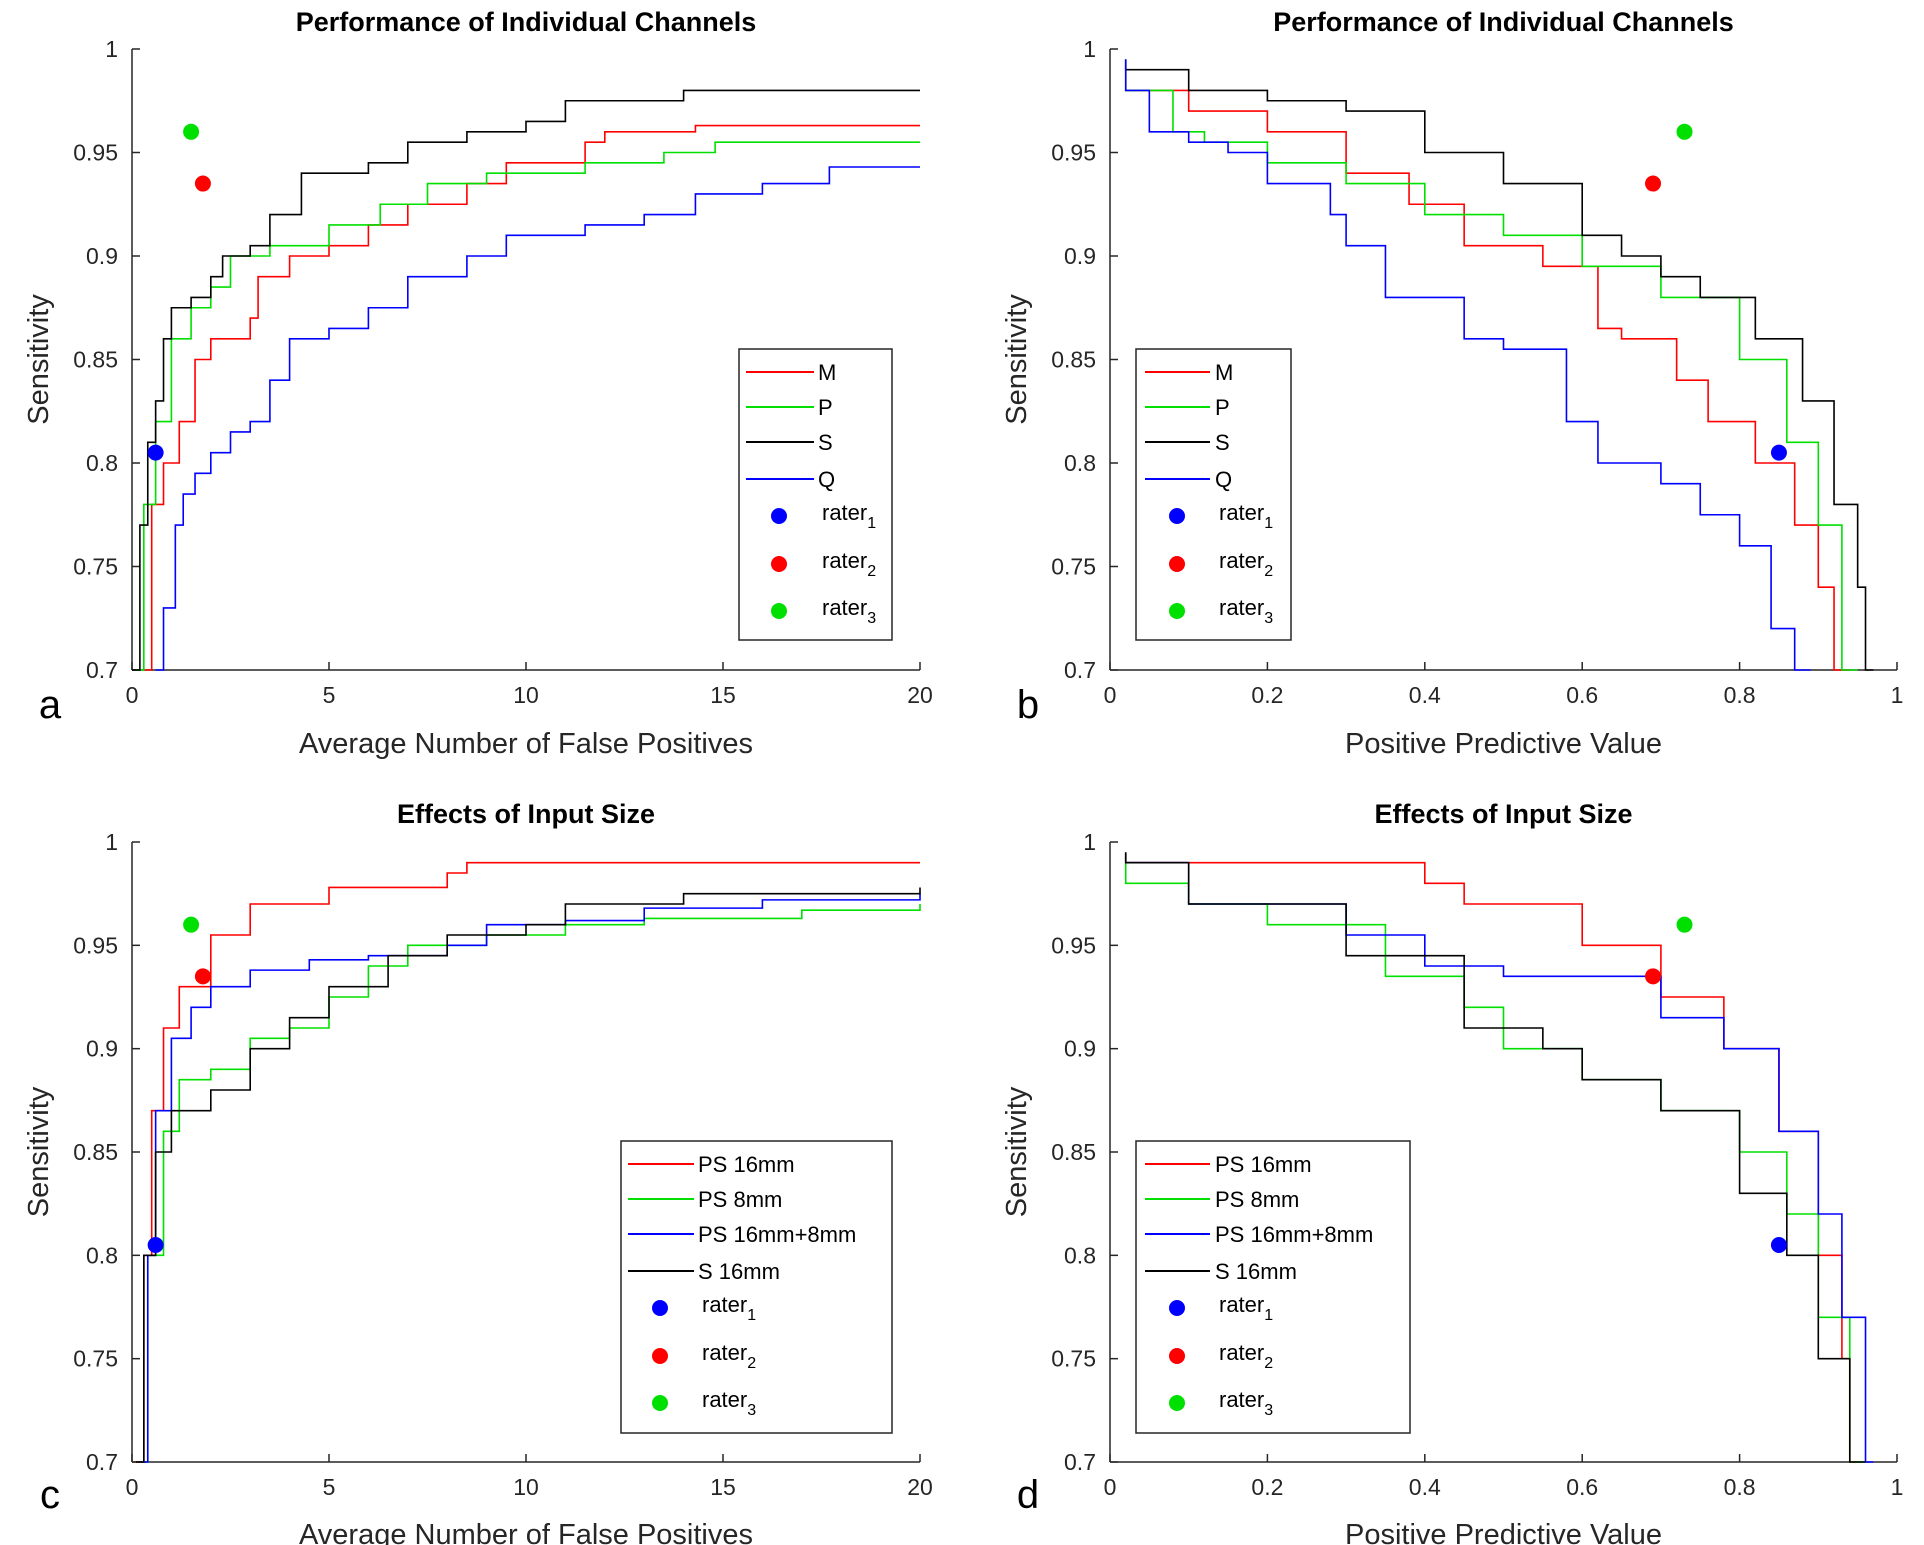 This screenshot has width=1924, height=1545. I want to click on x-tick-label: 20, so click(920, 695).